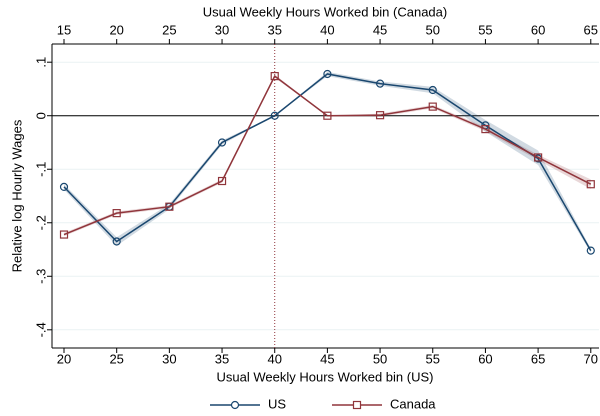  What do you see at coordinates (380, 29) in the screenshot?
I see `x2-tick-label: 45` at bounding box center [380, 29].